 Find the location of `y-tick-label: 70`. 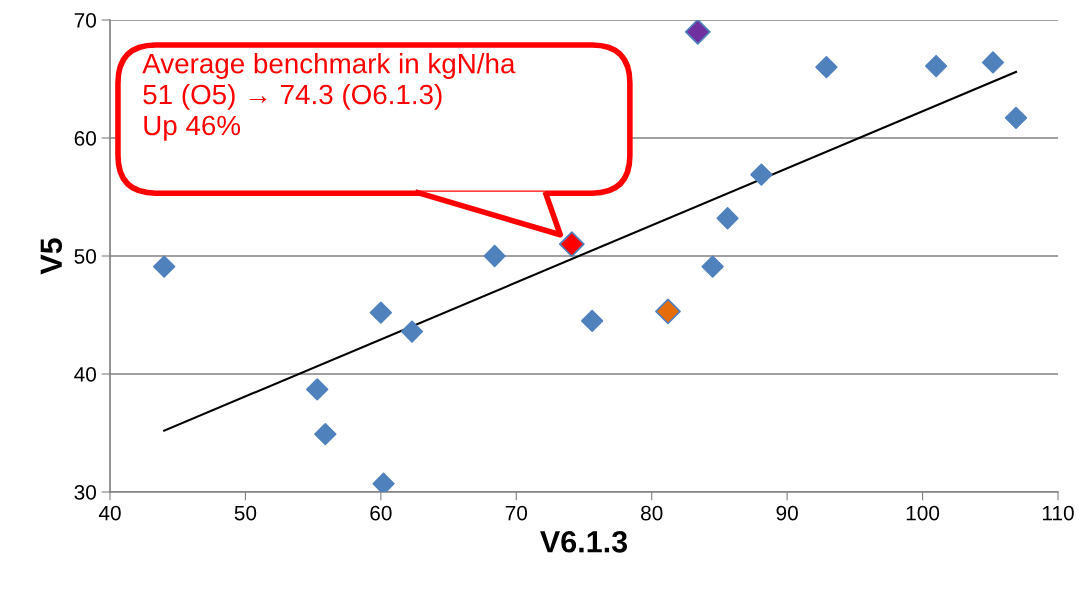

y-tick-label: 70 is located at coordinates (85, 20).